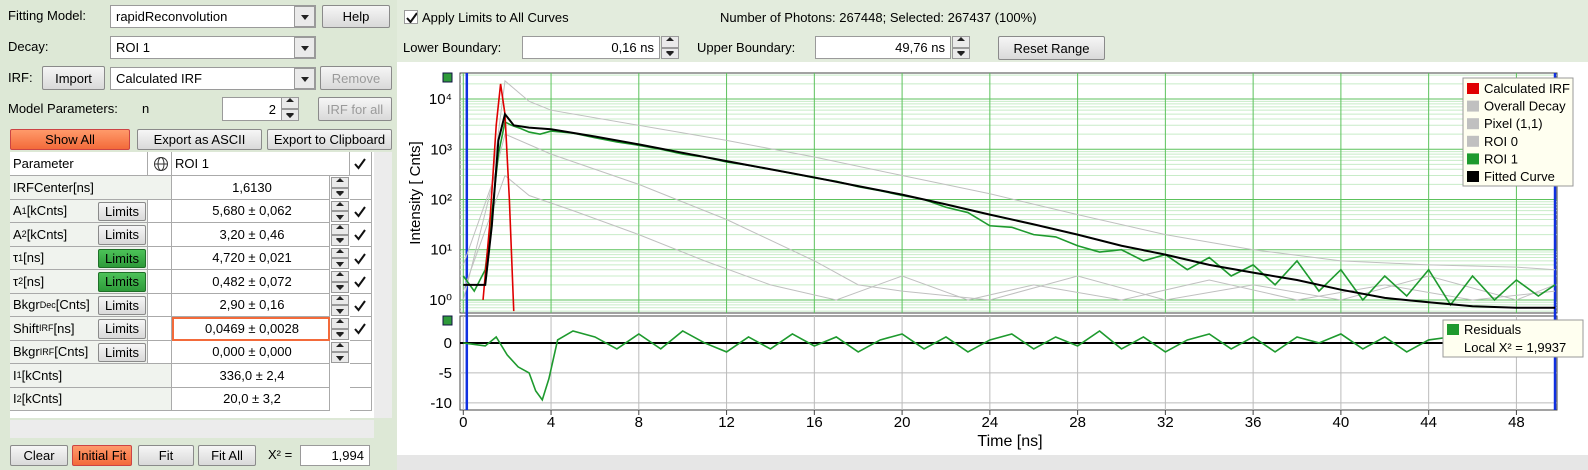 This screenshot has height=470, width=1588. I want to click on button: Initial Fit, so click(102, 455).